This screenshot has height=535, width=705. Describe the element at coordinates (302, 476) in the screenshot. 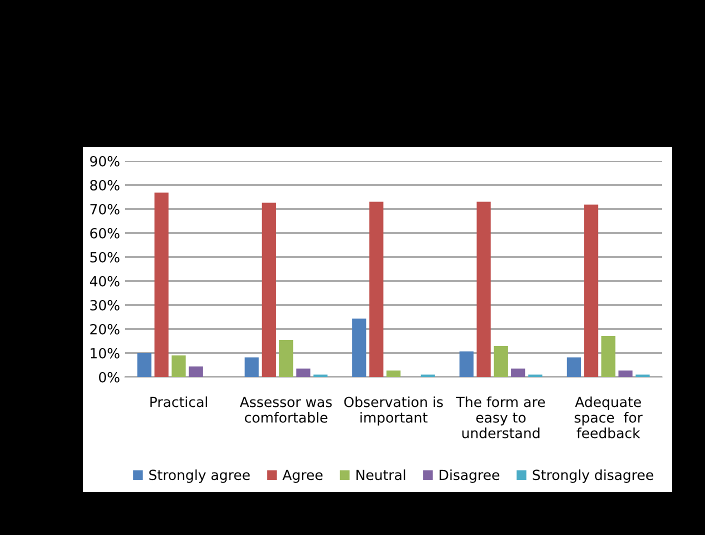

I see `legend-label: Agree` at that location.